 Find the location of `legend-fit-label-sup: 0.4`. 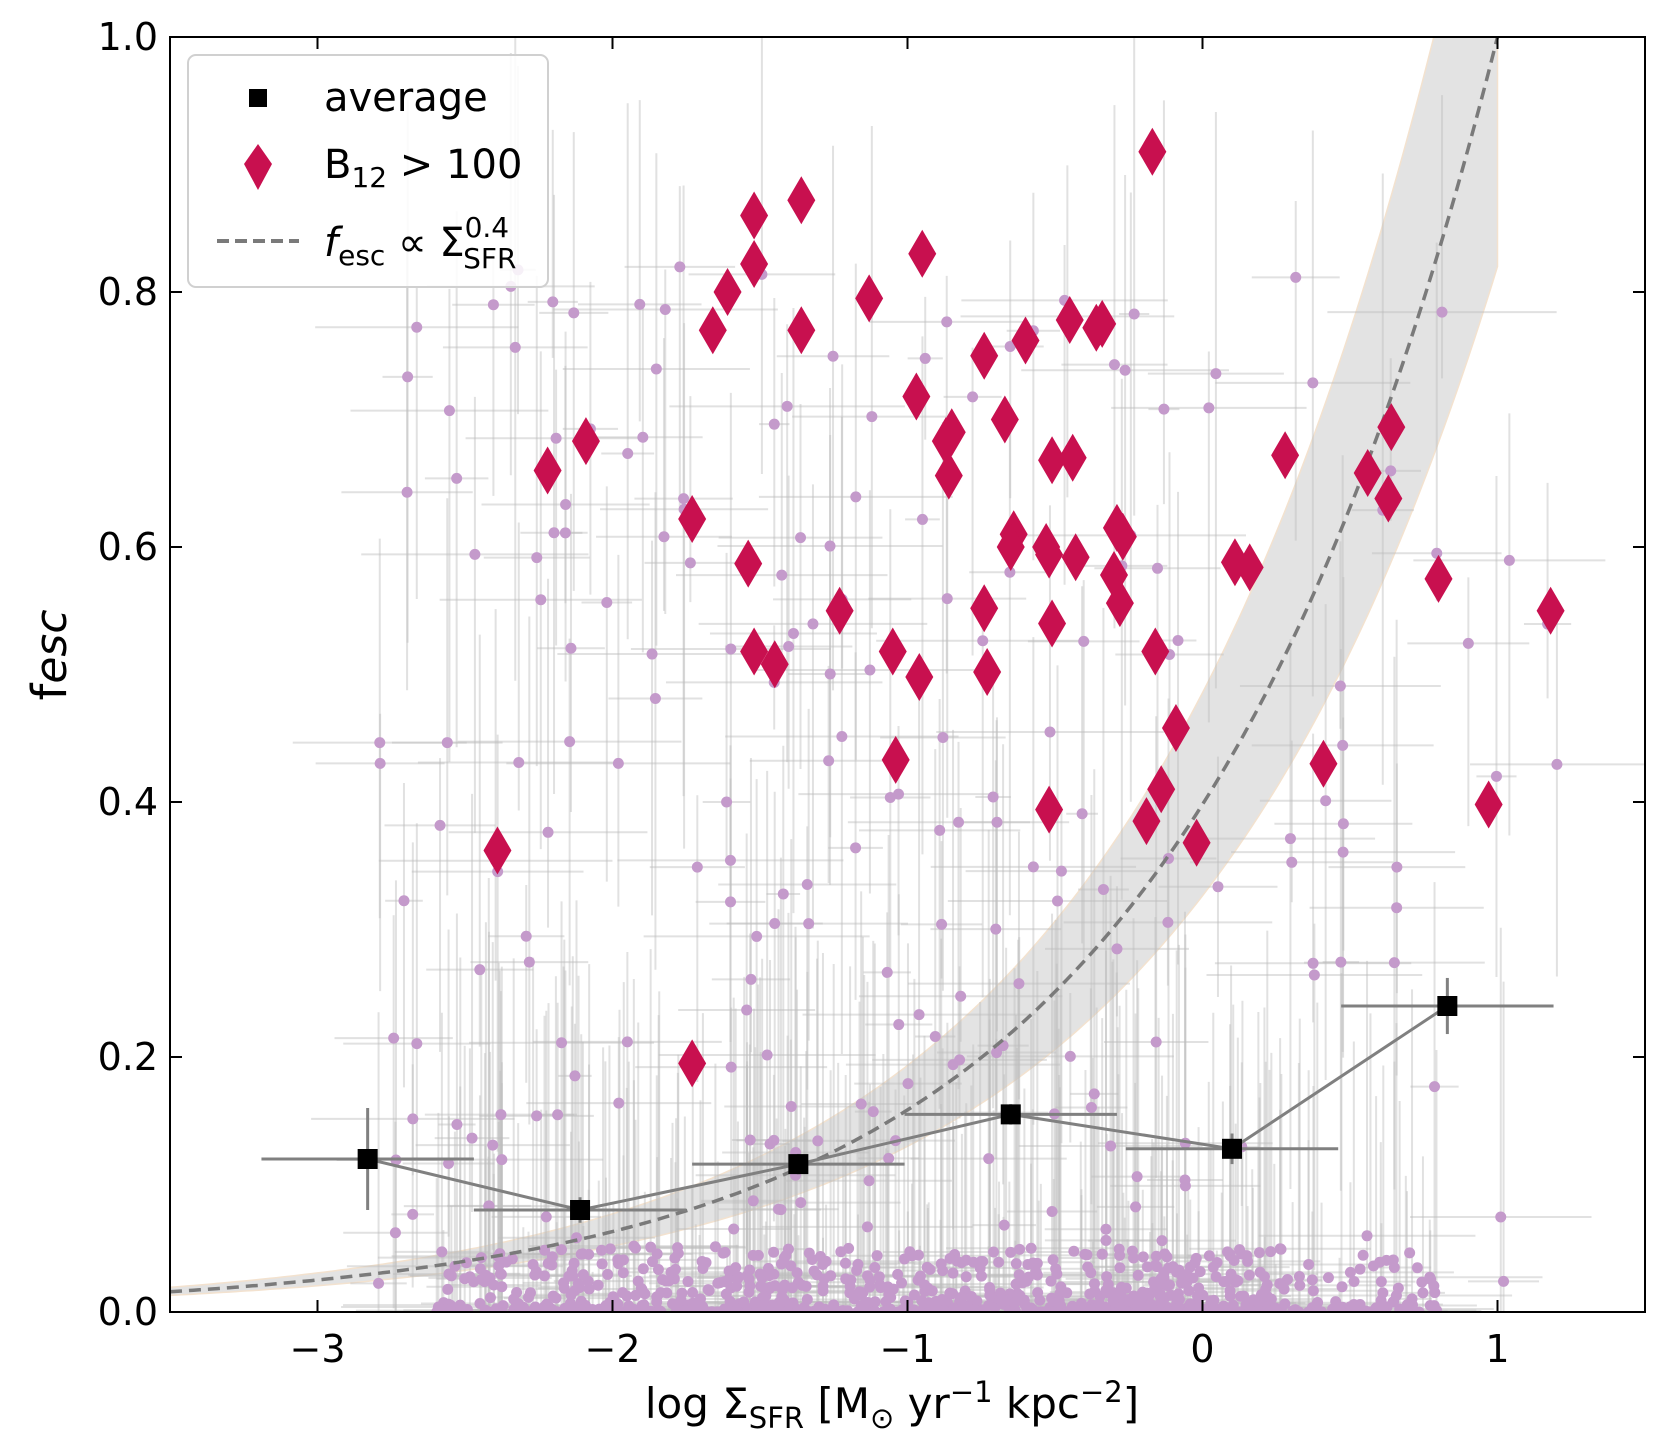

legend-fit-label-sup: 0.4 is located at coordinates (487, 227).